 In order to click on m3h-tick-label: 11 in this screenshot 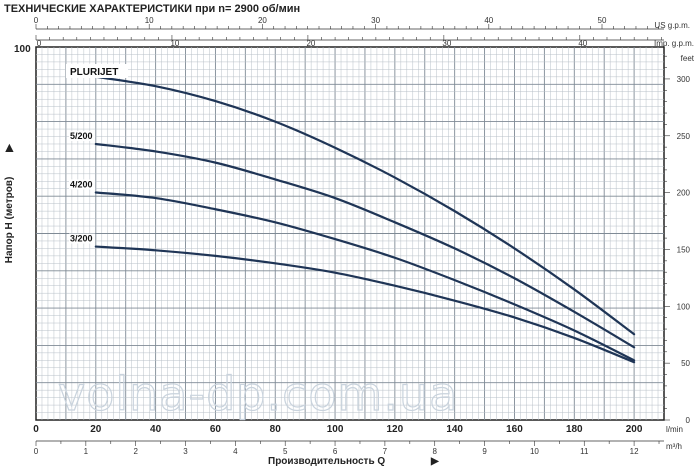, I will do `click(584, 451)`.